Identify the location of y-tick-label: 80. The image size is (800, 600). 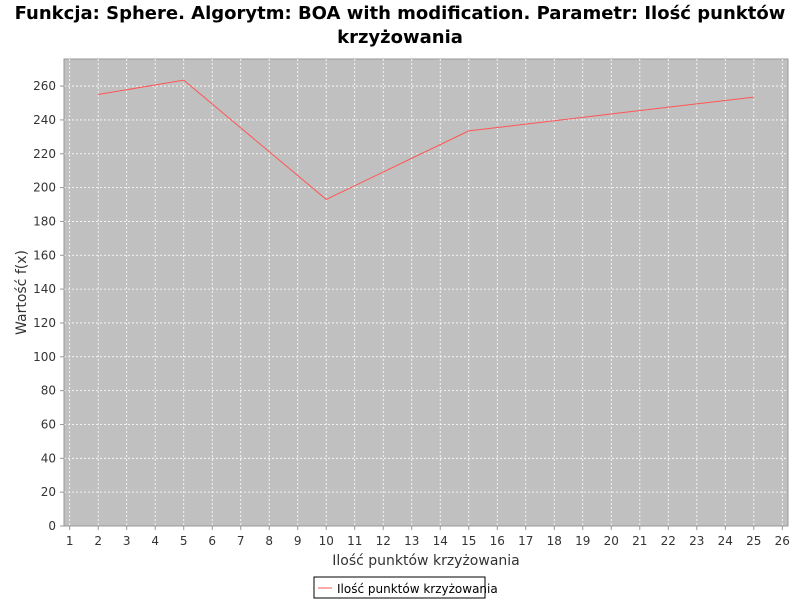
(48, 391).